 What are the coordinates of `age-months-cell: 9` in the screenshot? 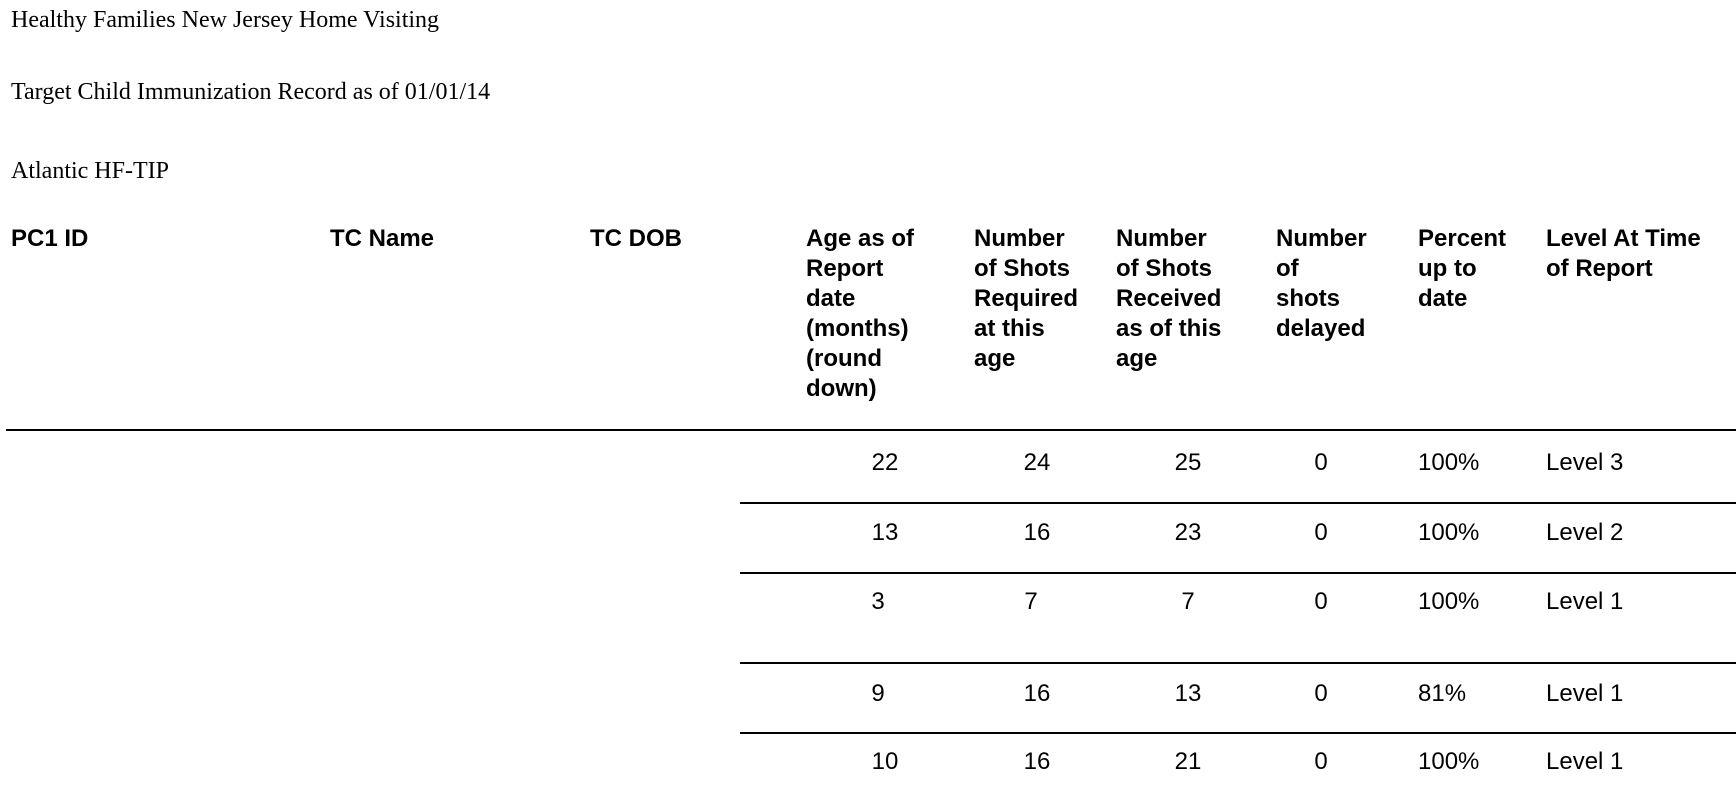 It's located at (878, 693).